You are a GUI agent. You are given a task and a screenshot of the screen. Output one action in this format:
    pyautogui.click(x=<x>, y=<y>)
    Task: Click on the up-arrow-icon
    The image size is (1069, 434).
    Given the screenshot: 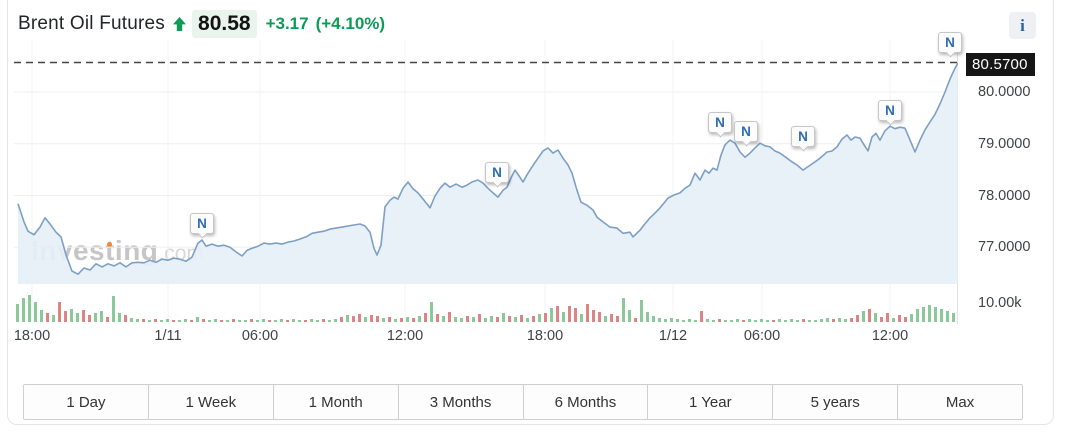 What is the action you would take?
    pyautogui.click(x=180, y=24)
    